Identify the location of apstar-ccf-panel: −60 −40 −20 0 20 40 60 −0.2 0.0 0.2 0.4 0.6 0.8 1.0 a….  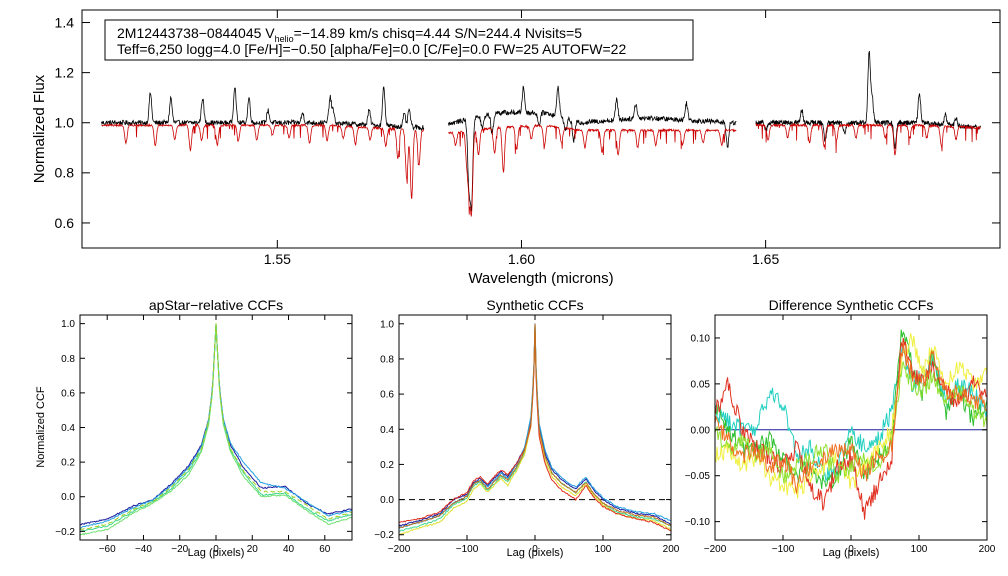
(194, 428).